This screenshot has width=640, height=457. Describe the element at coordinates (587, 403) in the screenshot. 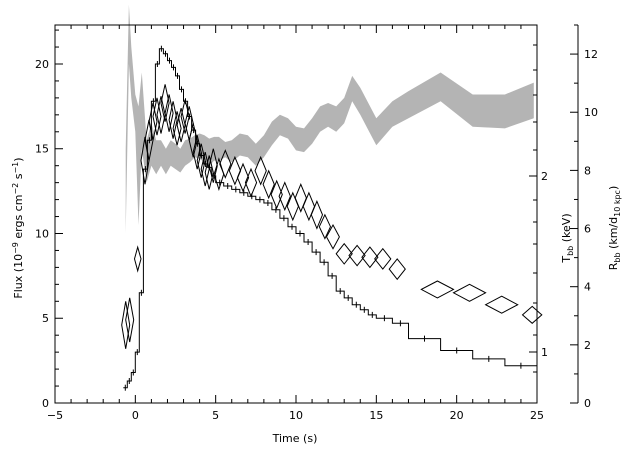

I see `y3-tick-label: 0` at that location.